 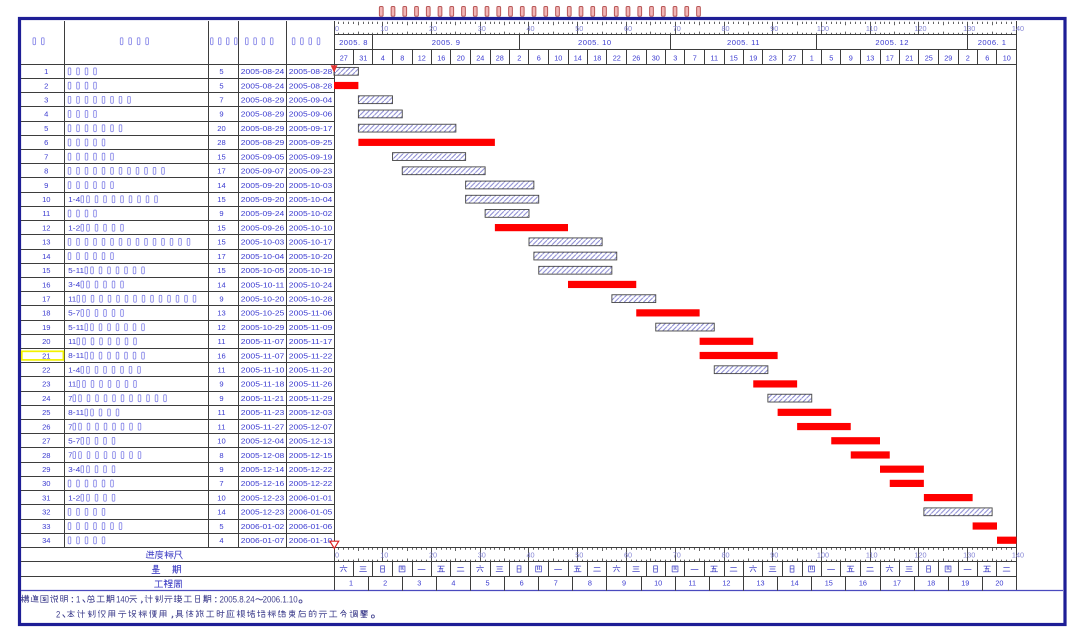 I want to click on svg-text: 2005-09-05, so click(x=263, y=156).